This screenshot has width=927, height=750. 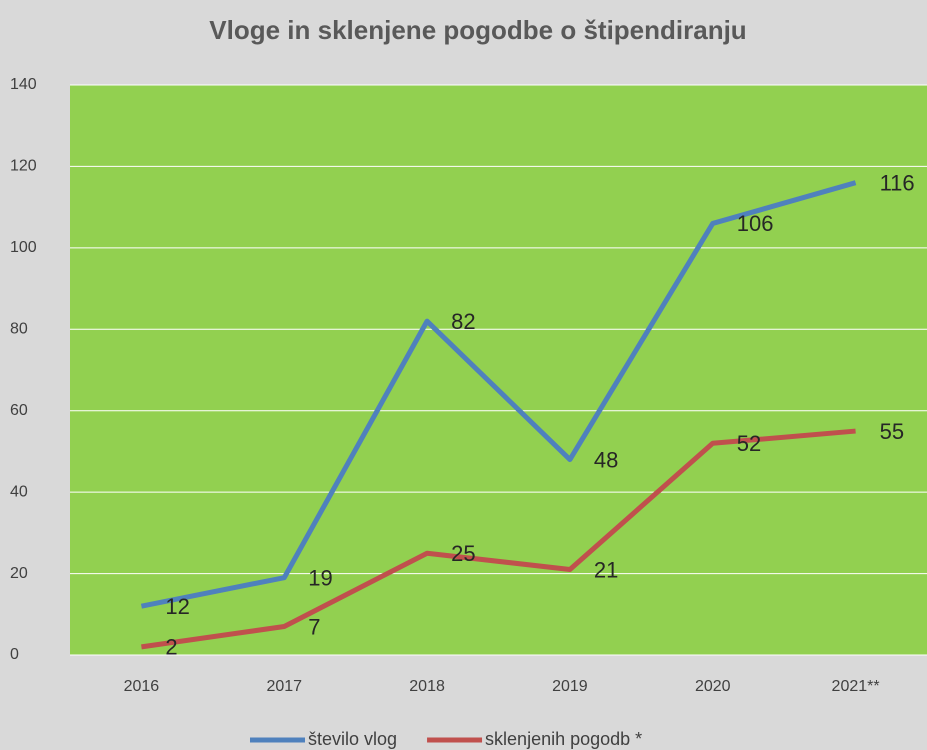 What do you see at coordinates (23, 84) in the screenshot?
I see `y-tick-label: 140` at bounding box center [23, 84].